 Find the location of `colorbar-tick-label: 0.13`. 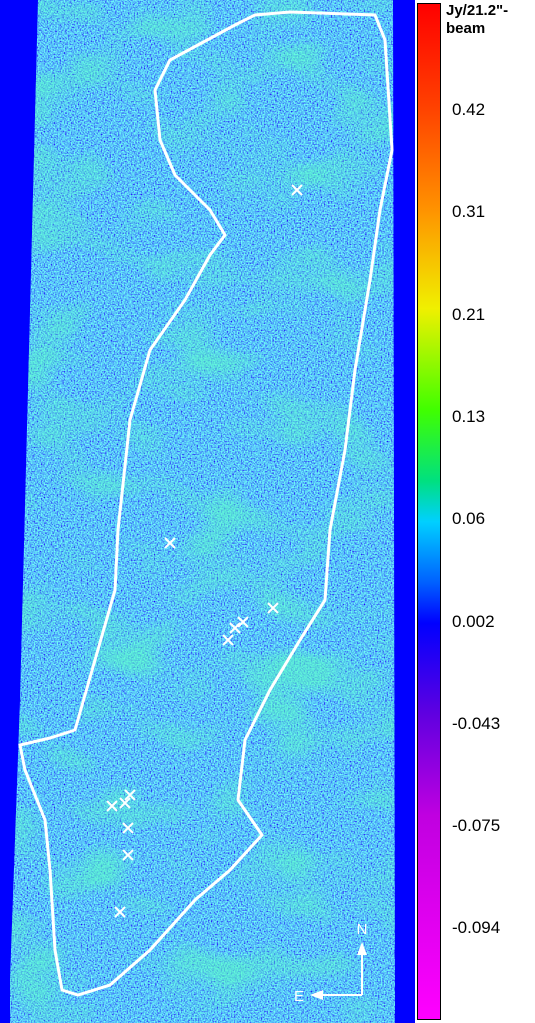

colorbar-tick-label: 0.13 is located at coordinates (469, 416).